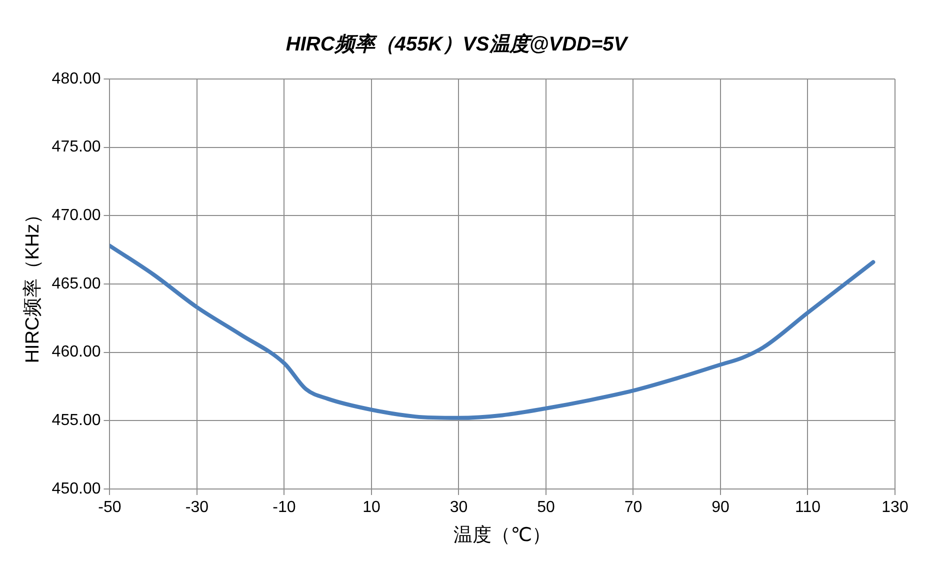  Describe the element at coordinates (633, 507) in the screenshot. I see `x-tick-label: 70` at that location.